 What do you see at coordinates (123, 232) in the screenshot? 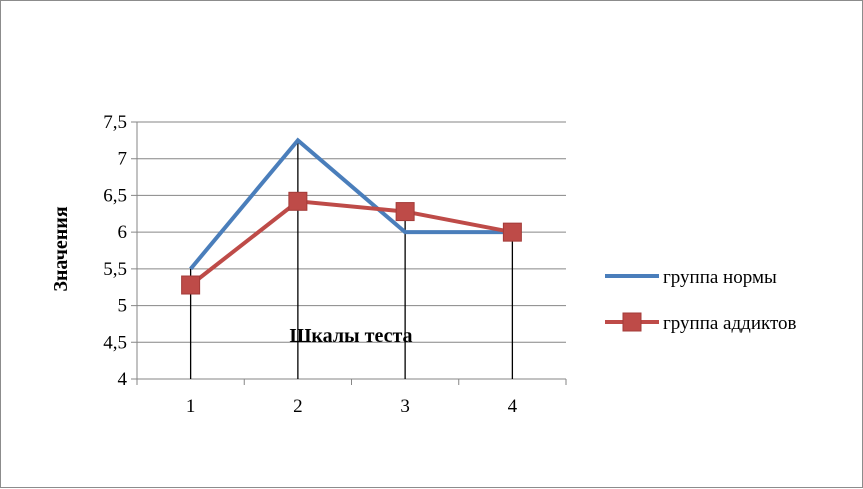
I see `y-tick-label: 6` at bounding box center [123, 232].